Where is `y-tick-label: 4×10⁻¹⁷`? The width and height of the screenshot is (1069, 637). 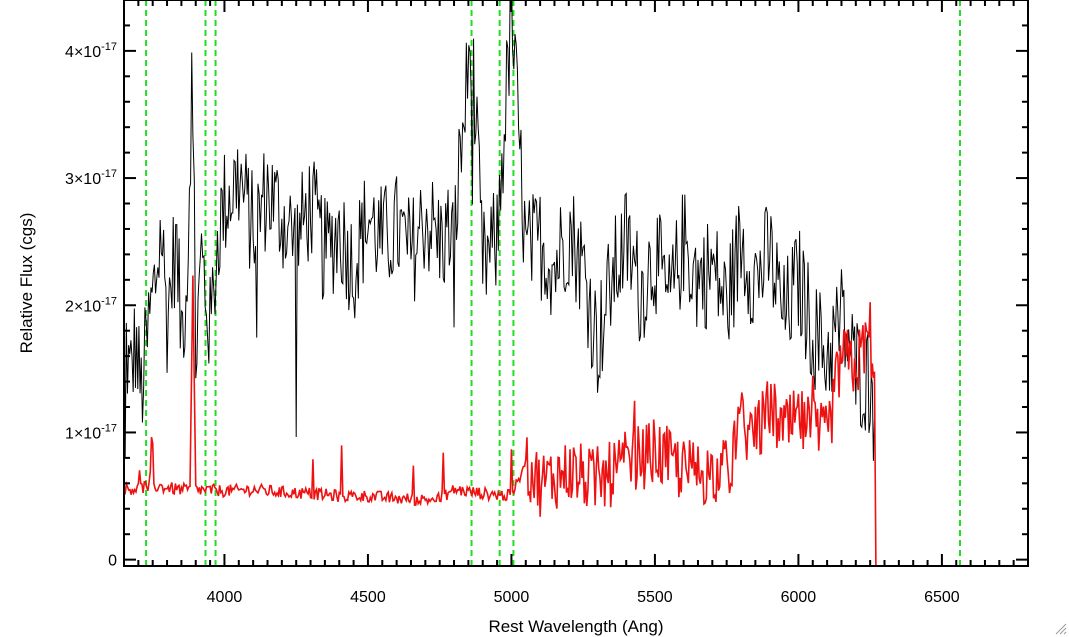 y-tick-label: 4×10⁻¹⁷ is located at coordinates (91, 51).